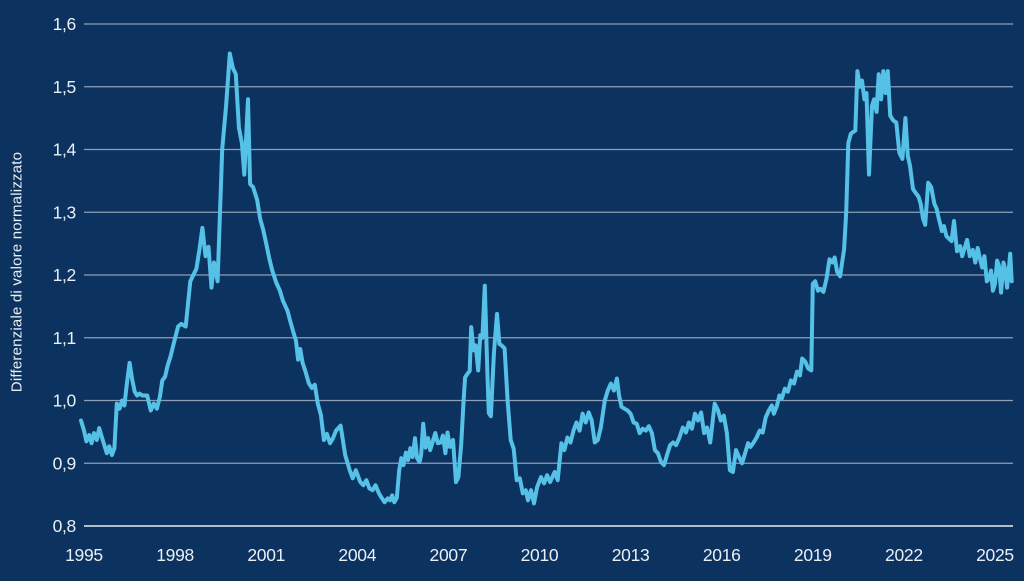 This screenshot has height=581, width=1024. I want to click on y-tick-label: 1,2, so click(64, 275).